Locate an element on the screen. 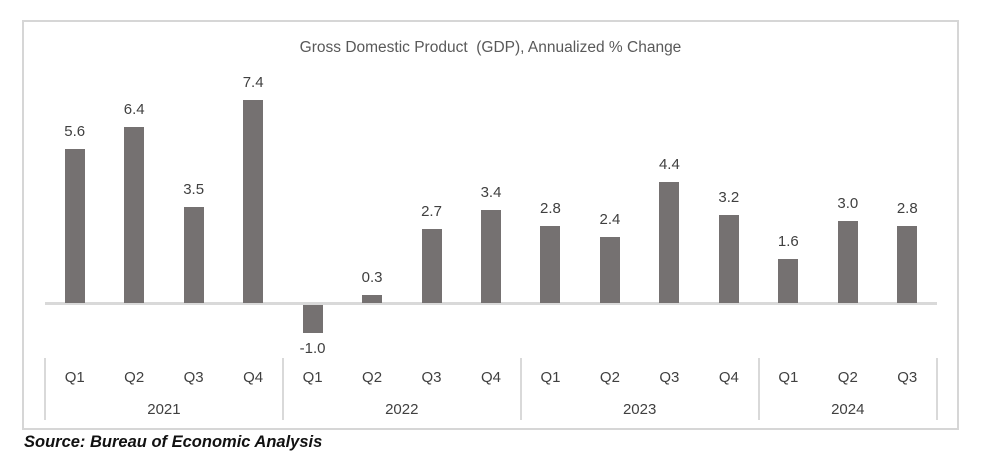 The height and width of the screenshot is (466, 981). x-axis-baseline is located at coordinates (491, 303).